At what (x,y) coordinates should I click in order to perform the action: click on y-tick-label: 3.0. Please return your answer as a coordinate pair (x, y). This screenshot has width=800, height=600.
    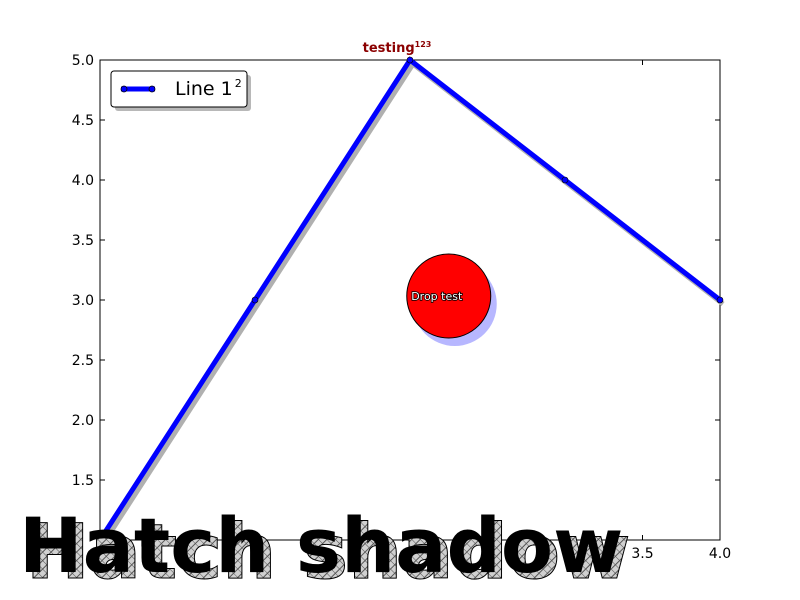
    Looking at the image, I should click on (83, 301).